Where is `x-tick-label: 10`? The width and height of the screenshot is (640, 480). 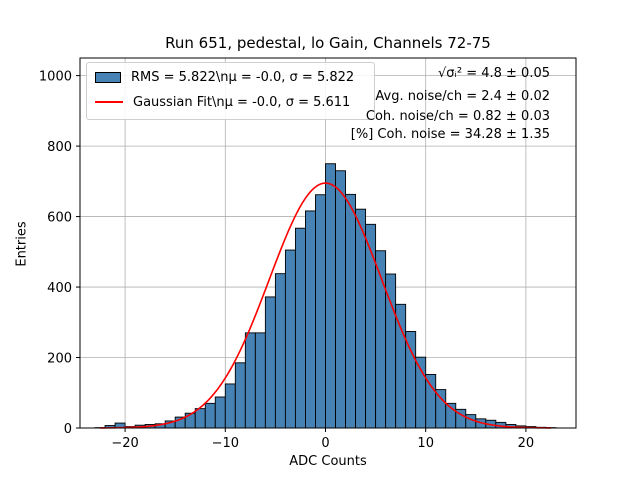 x-tick-label: 10 is located at coordinates (425, 443).